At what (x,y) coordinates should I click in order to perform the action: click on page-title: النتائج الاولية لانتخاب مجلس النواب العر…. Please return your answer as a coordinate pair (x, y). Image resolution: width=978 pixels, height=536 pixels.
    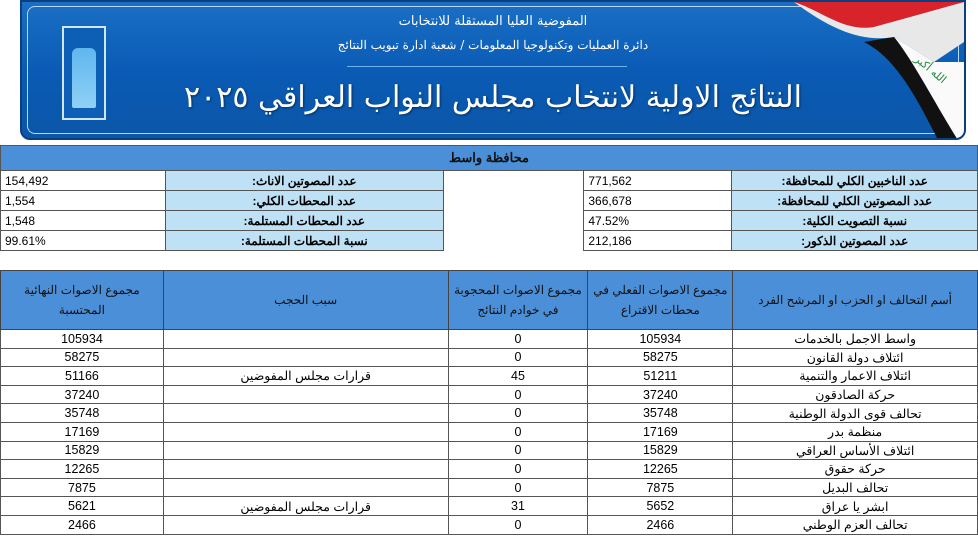
    Looking at the image, I should click on (493, 97).